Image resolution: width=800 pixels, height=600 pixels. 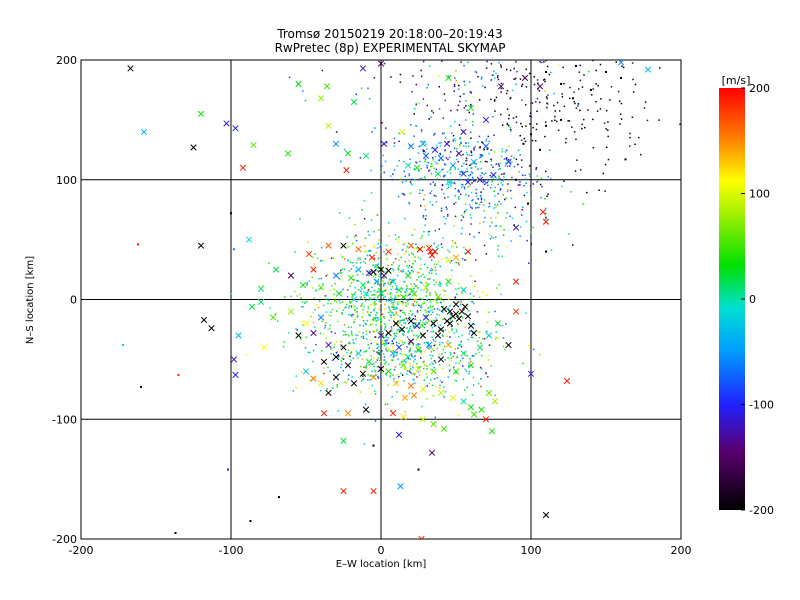 I want to click on x-tick-label: 100, so click(x=531, y=550).